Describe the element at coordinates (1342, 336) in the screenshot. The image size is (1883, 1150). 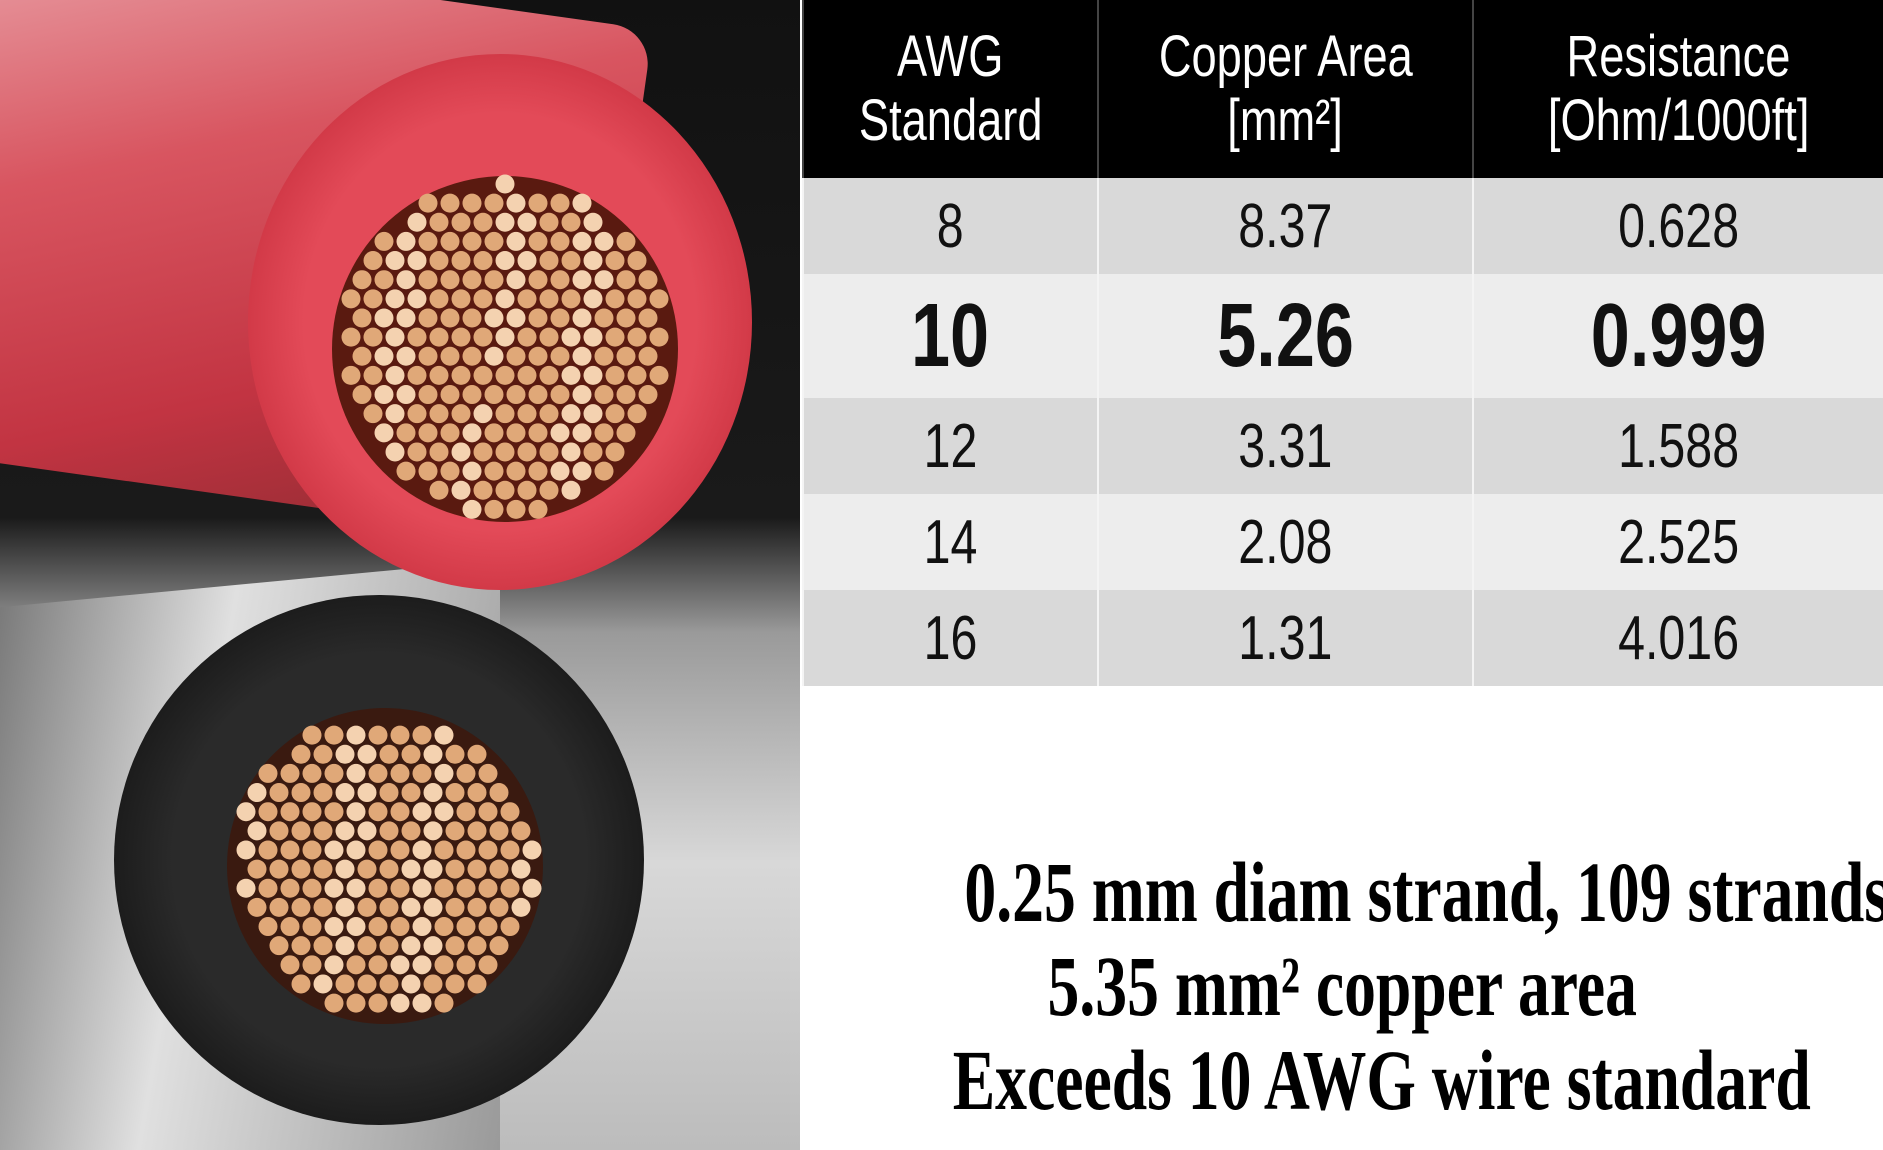
I see `table-row-highlighted: 10 5.26 0.999` at that location.